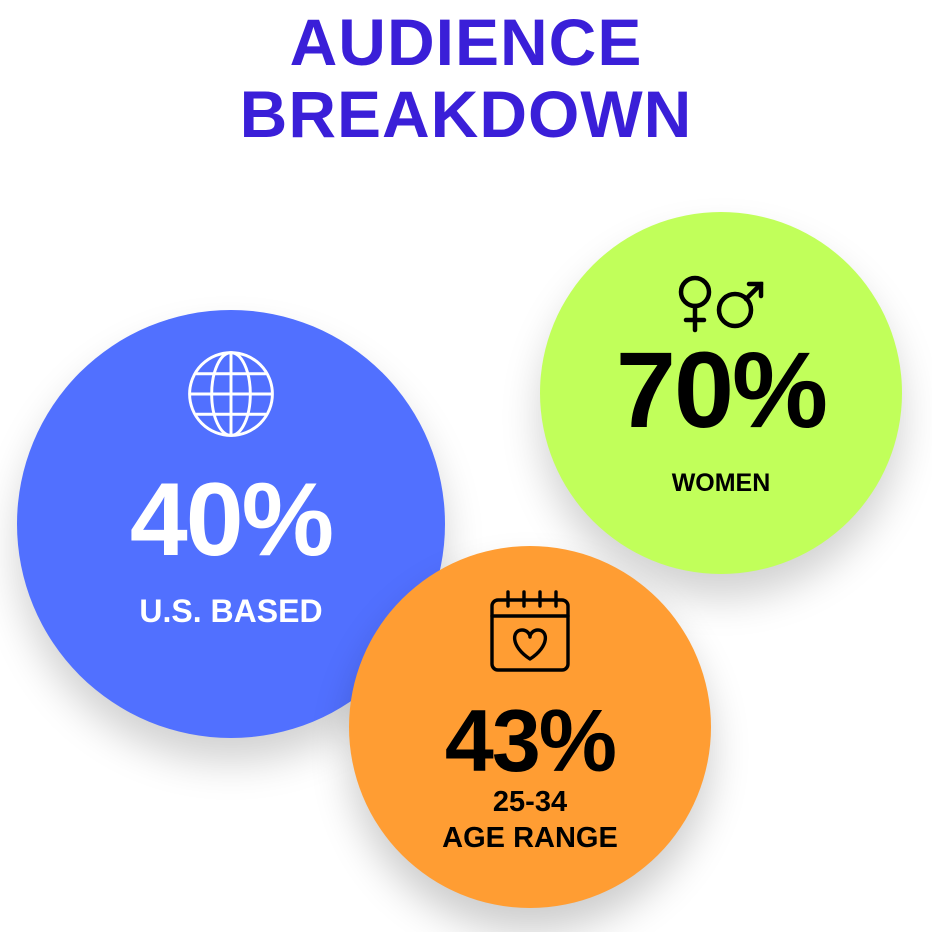 Image resolution: width=932 pixels, height=932 pixels. What do you see at coordinates (530, 631) in the screenshot?
I see `calendar-heart-icon` at bounding box center [530, 631].